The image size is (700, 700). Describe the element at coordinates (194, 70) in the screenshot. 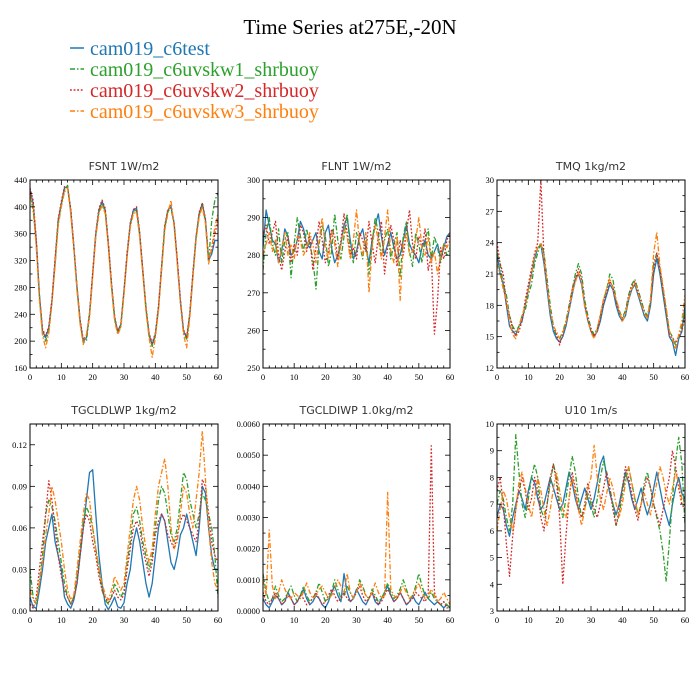

I see `legend-entry: cam019_c6uvskw1_shrbuoy` at that location.